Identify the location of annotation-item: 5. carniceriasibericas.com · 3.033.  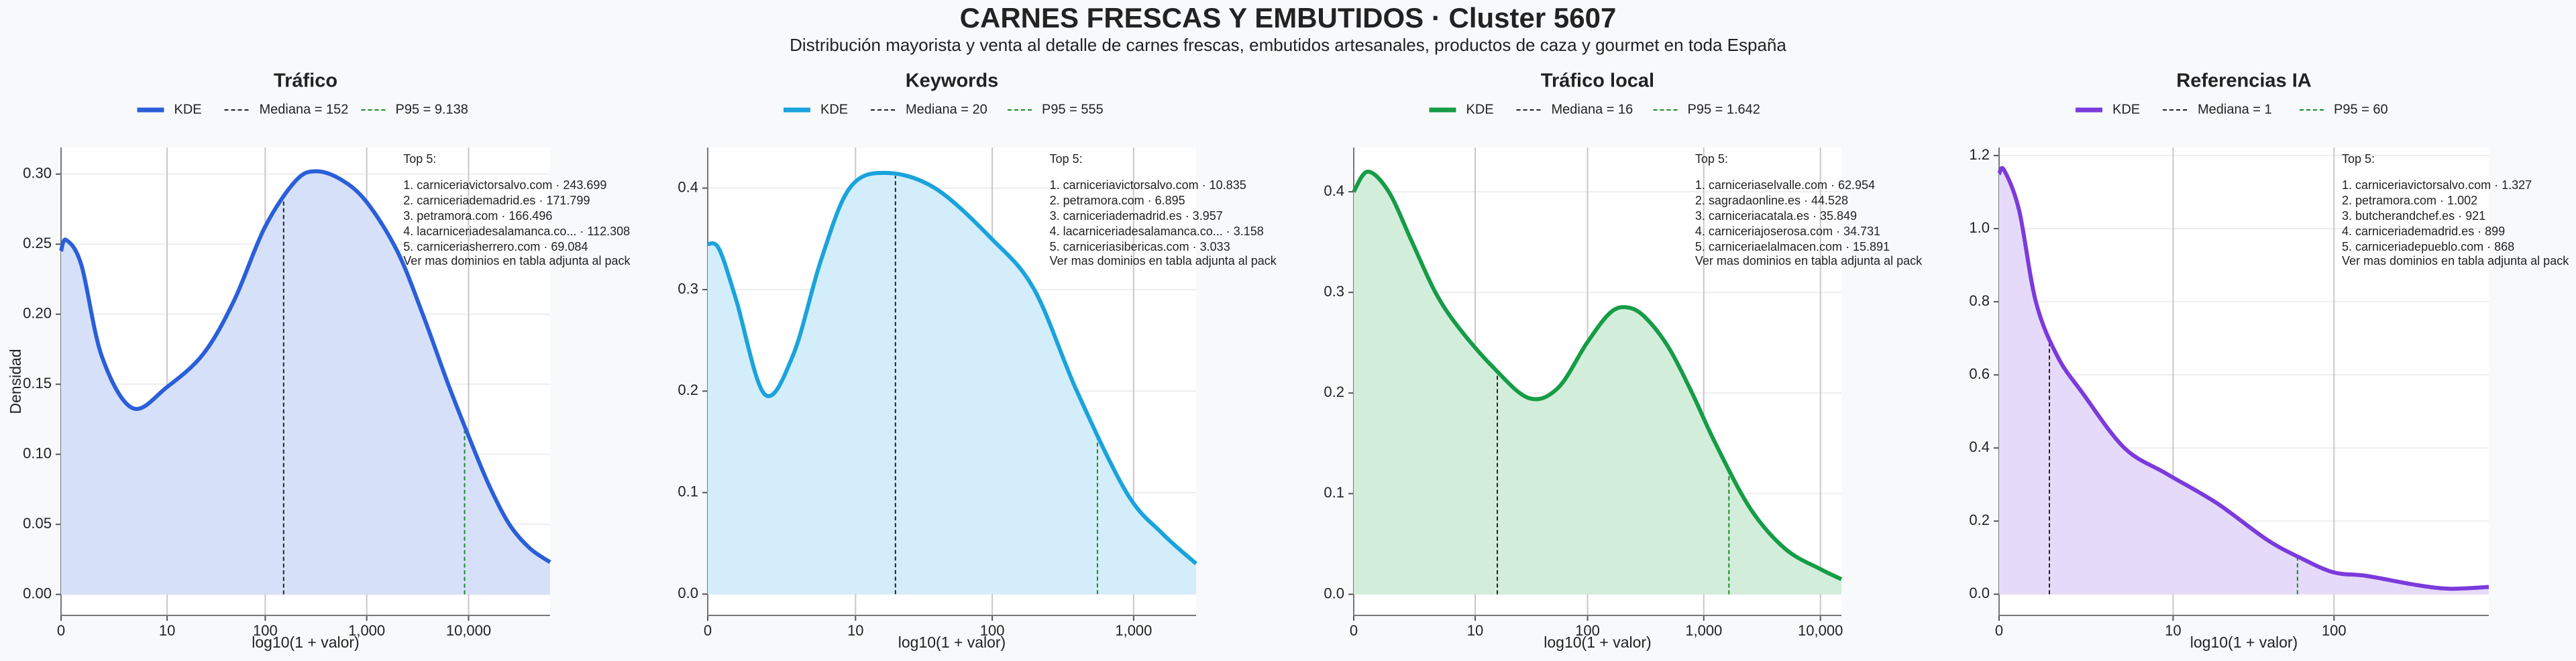
(1140, 246).